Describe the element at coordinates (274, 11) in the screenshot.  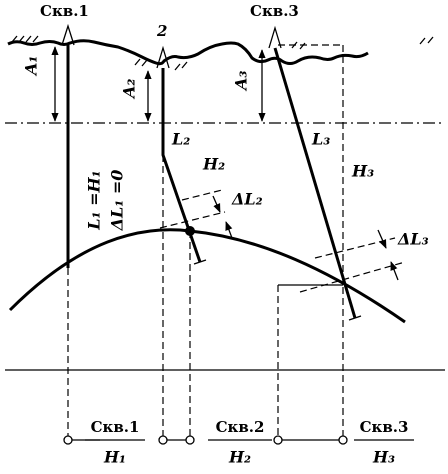
I see `well-label: Скв.3` at that location.